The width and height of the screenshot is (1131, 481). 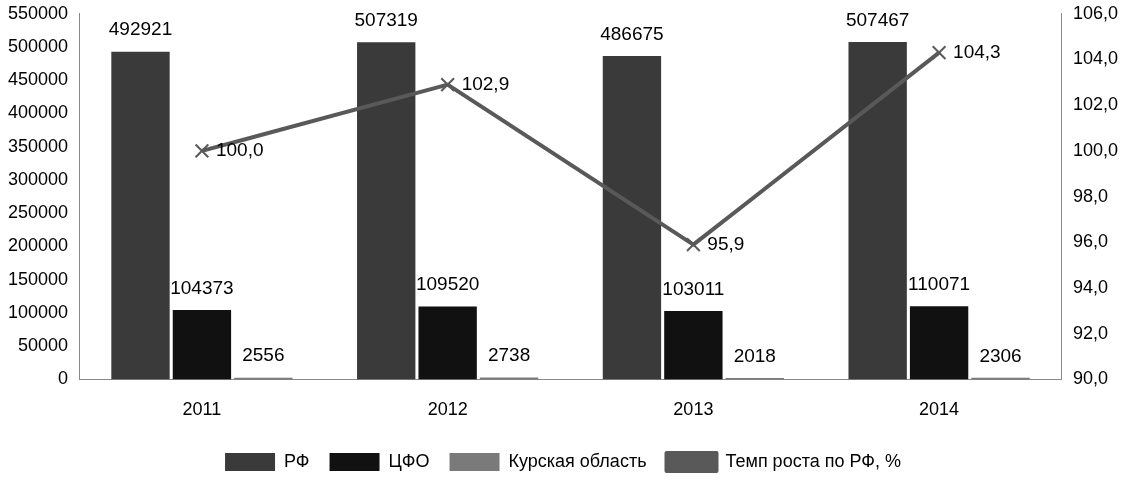 I want to click on y-tick-label: 400000, so click(x=38, y=112).